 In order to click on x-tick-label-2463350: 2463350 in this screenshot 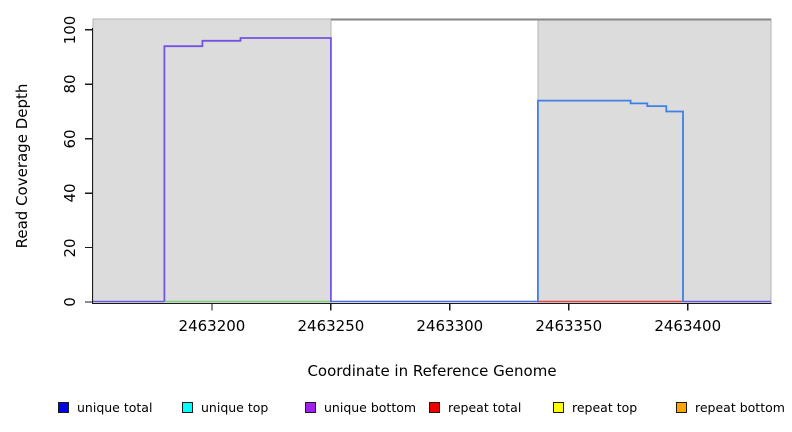, I will do `click(569, 326)`.